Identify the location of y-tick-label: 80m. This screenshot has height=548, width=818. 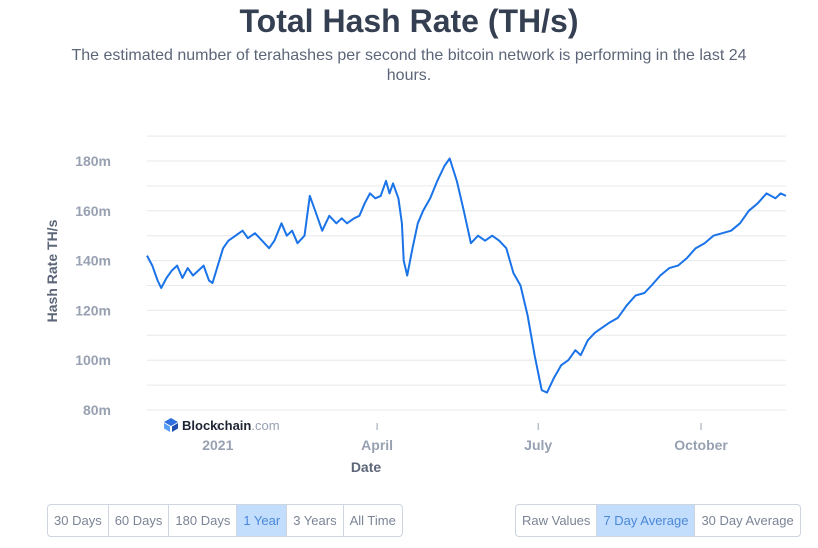
(97, 410).